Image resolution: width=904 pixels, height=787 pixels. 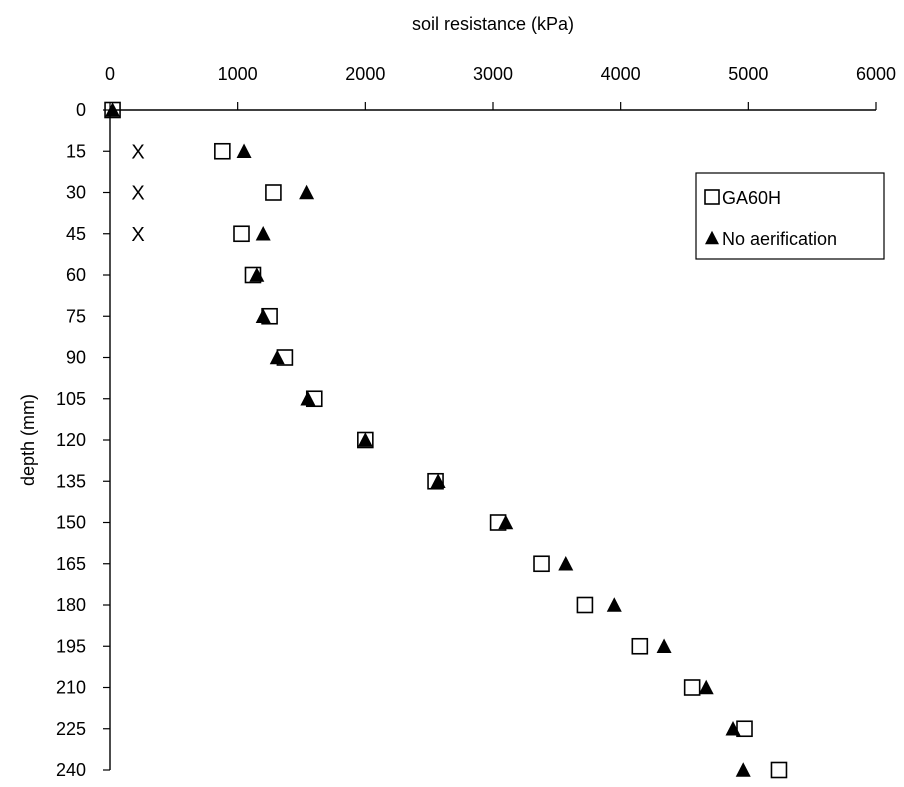 I want to click on y-tick-label: 30, so click(x=76, y=193).